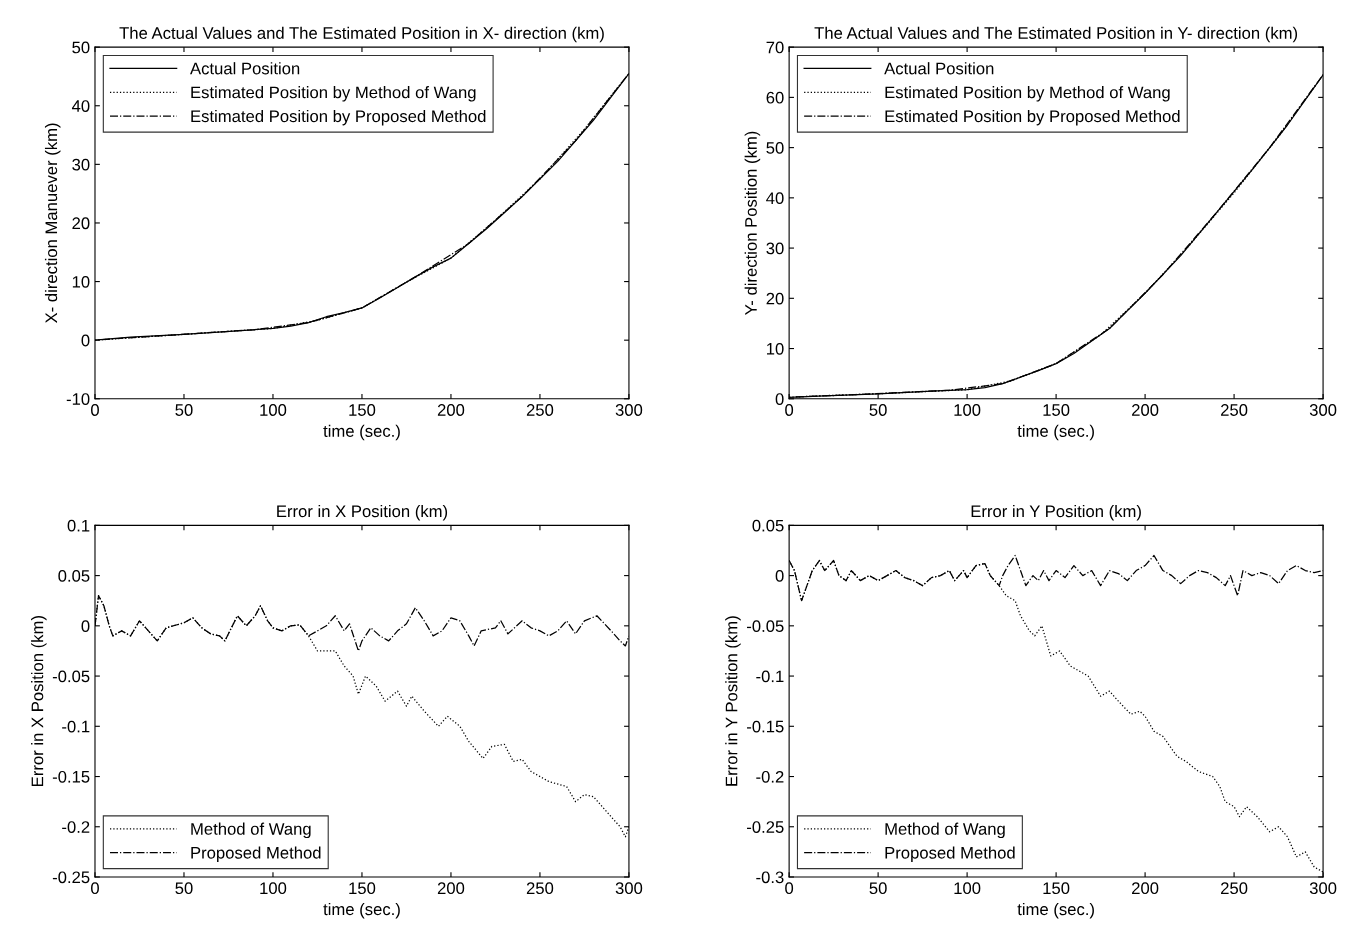 This screenshot has width=1357, height=943. I want to click on y-tick-label: 70, so click(775, 47).